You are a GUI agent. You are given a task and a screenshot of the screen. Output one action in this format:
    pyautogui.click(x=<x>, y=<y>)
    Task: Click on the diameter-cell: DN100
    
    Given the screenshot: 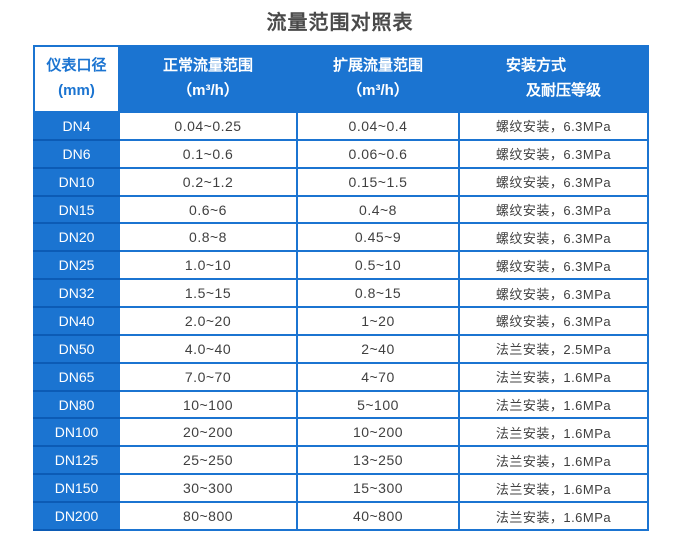 What is the action you would take?
    pyautogui.click(x=76, y=432)
    